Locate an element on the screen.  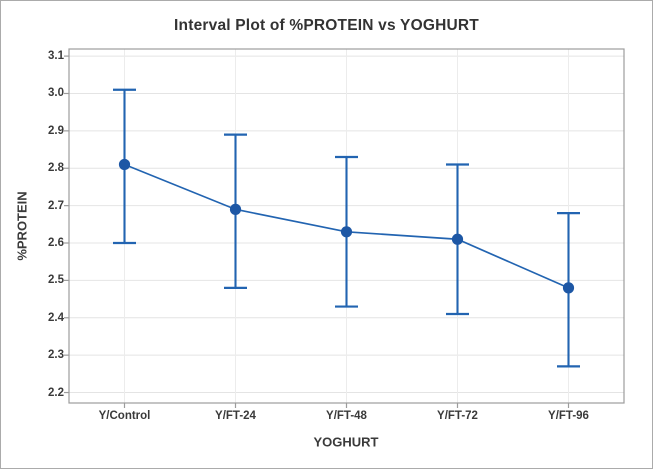
x-tick-label: Y/FT-48 is located at coordinates (346, 416).